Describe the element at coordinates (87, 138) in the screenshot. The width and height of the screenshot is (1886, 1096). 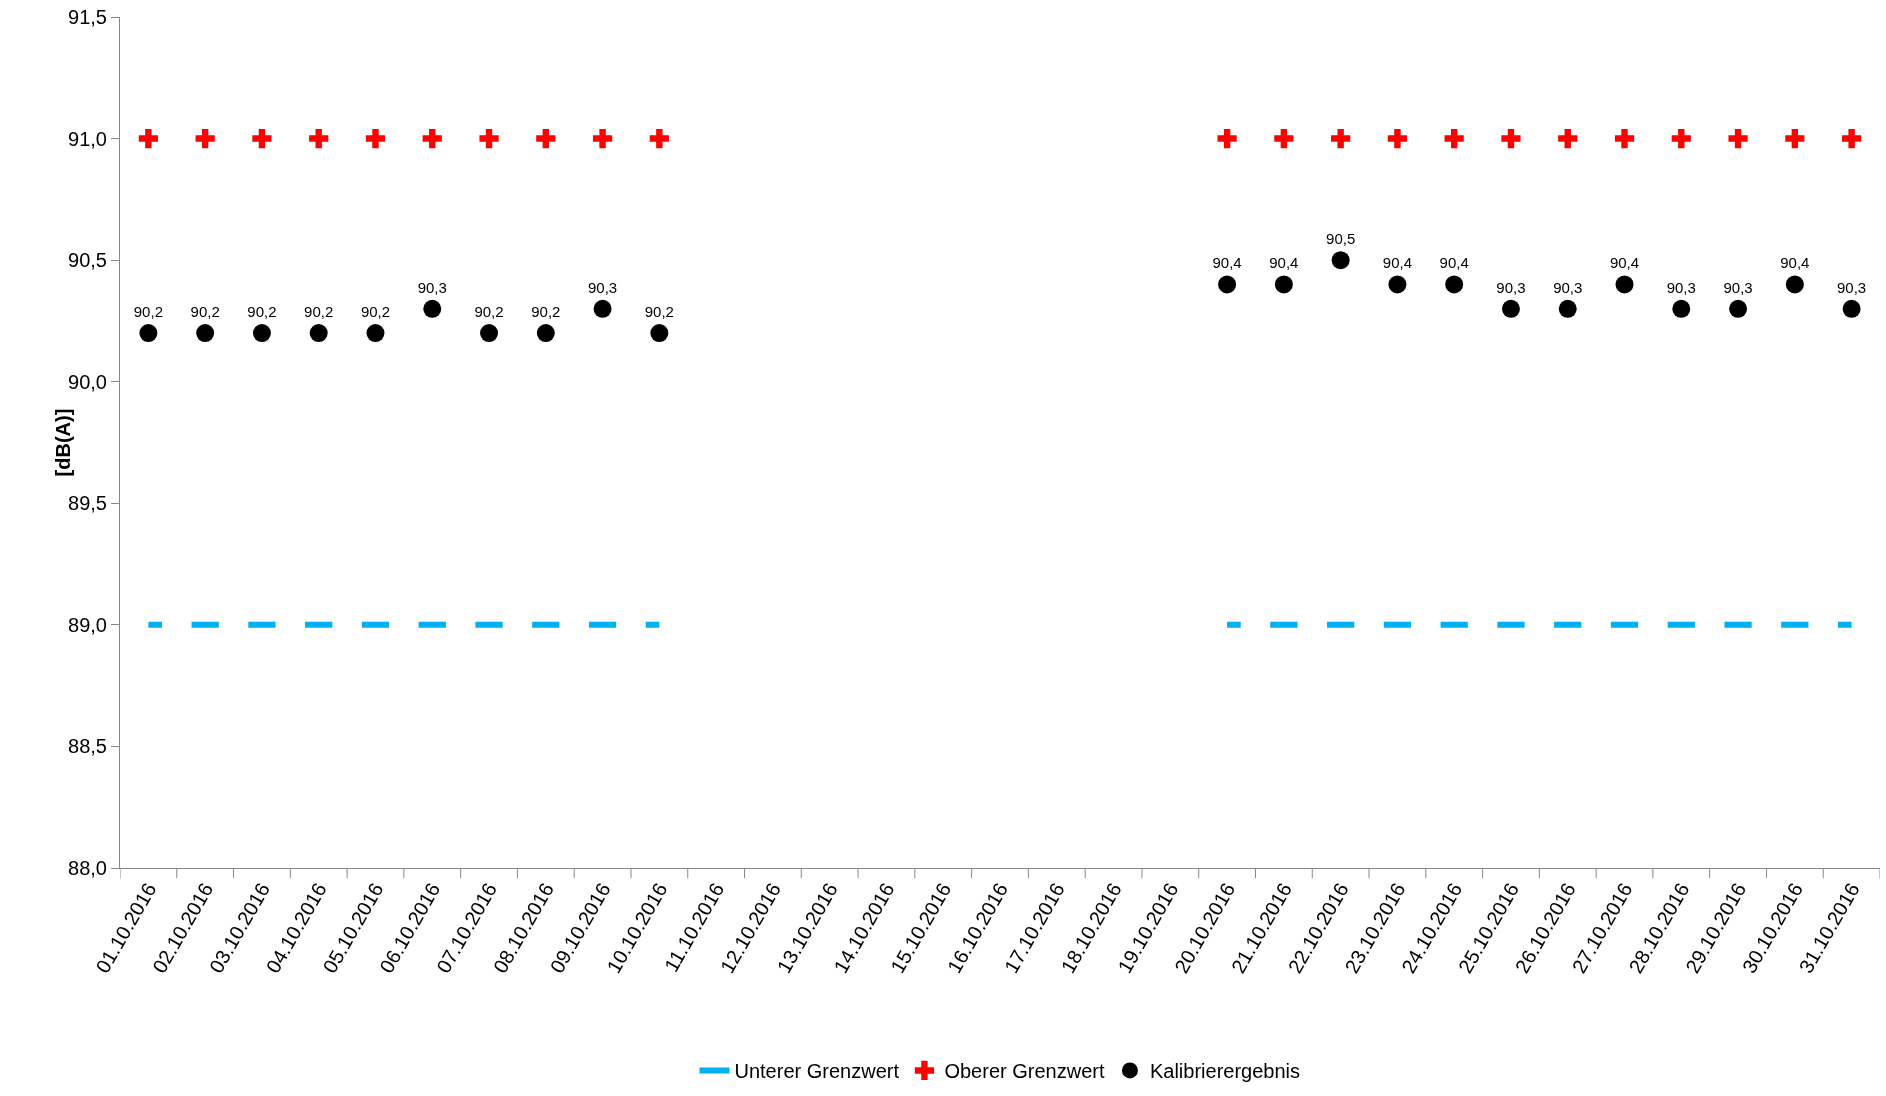
I see `y-tick-label: 91,0` at that location.